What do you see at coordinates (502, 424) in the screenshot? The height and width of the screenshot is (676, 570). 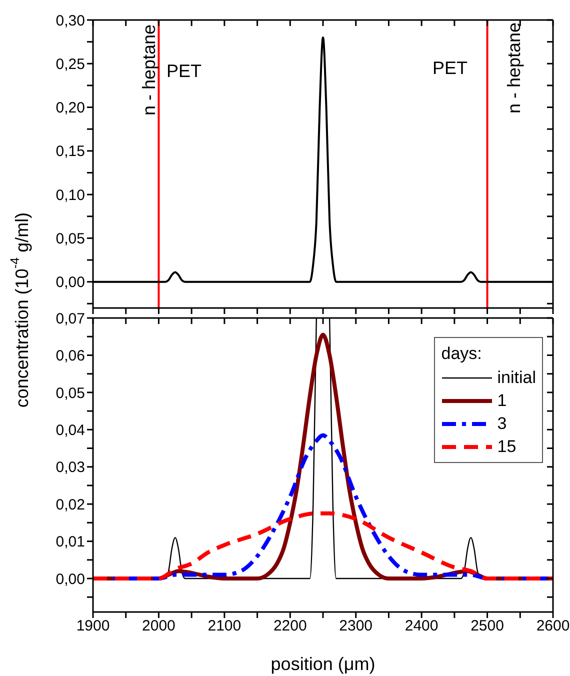 I see `legend-label: 3` at bounding box center [502, 424].